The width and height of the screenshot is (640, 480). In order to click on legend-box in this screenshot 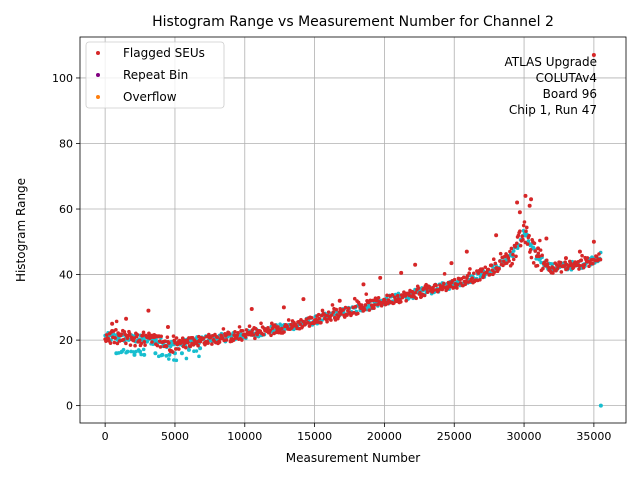, I will do `click(155, 75)`.